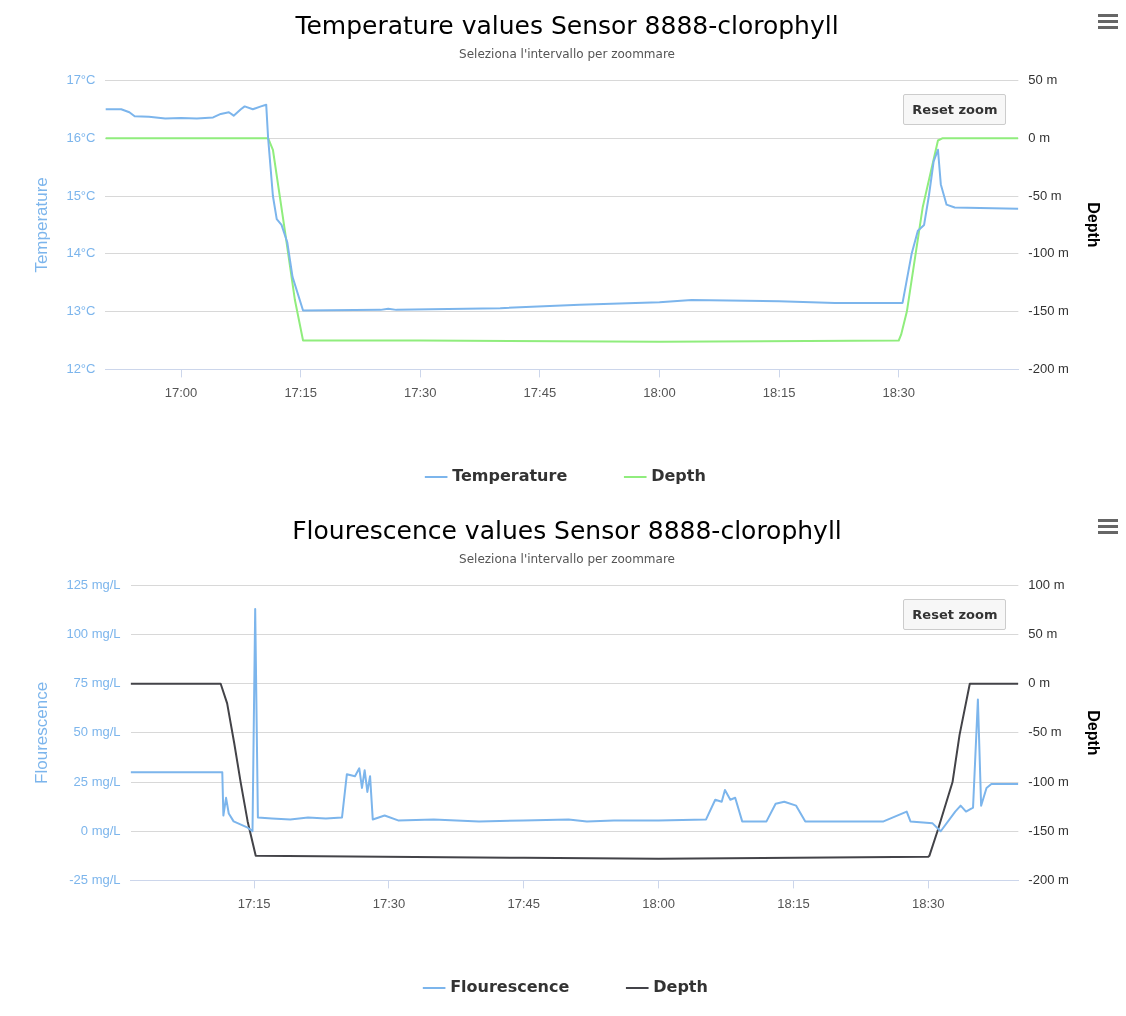  I want to click on y-tick-label: 75 mg/L, so click(97, 683).